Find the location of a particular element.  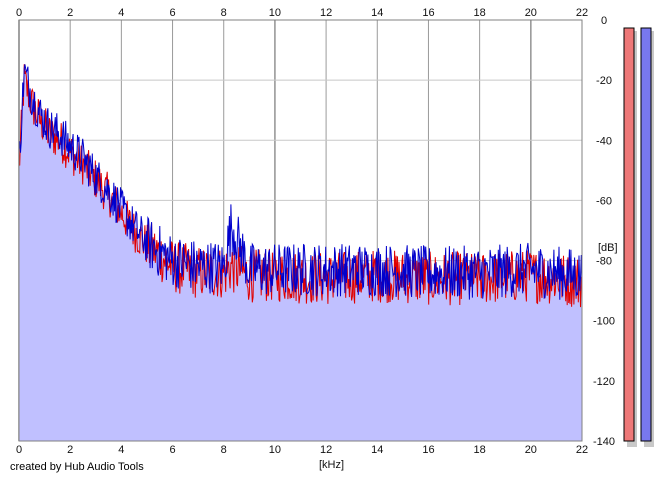

y-tick-label: -60 is located at coordinates (604, 201).